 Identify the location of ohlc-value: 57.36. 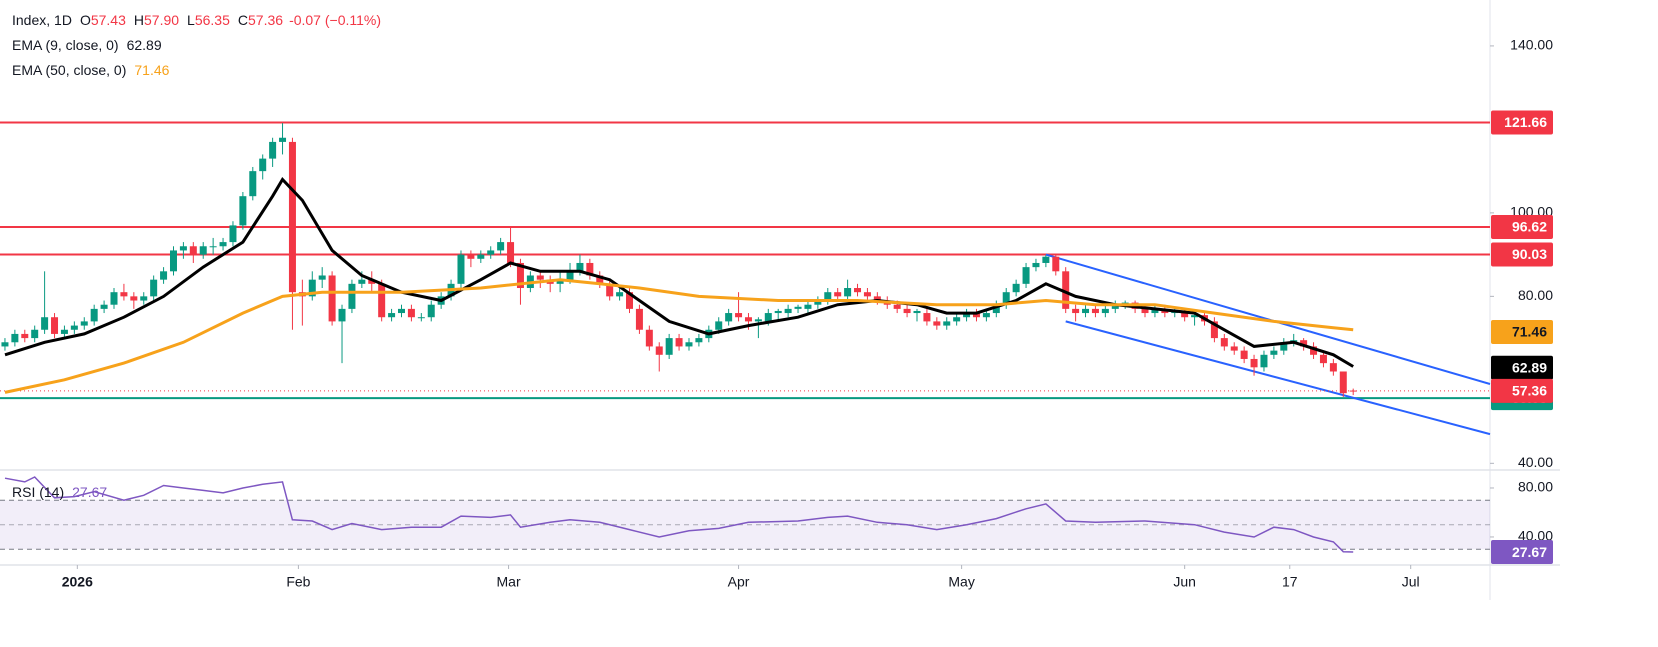
(265, 20).